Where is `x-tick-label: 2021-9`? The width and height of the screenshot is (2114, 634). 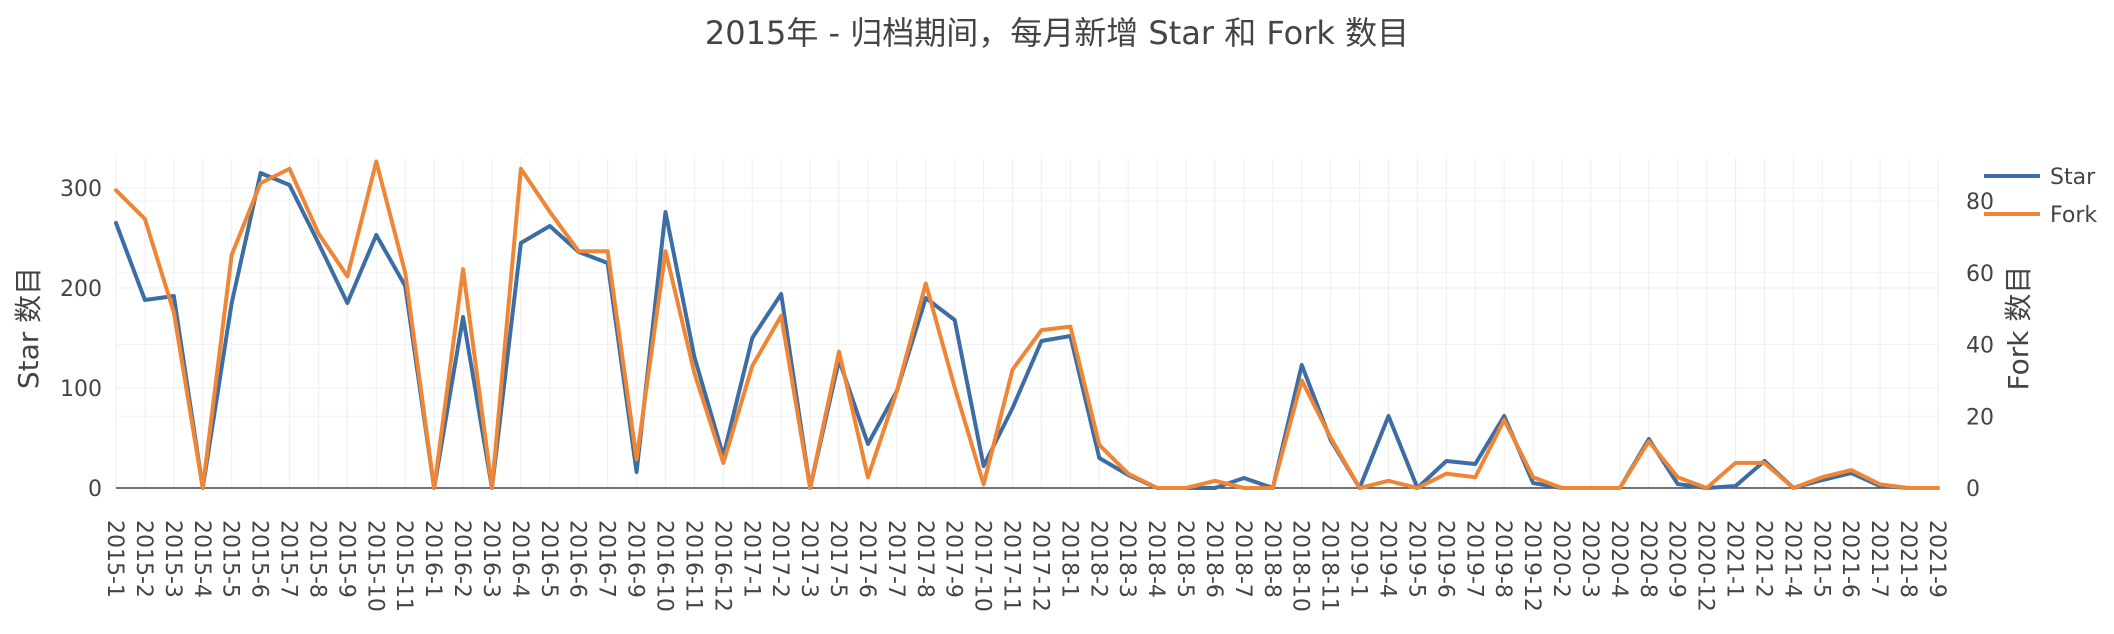 x-tick-label: 2021-9 is located at coordinates (1936, 559).